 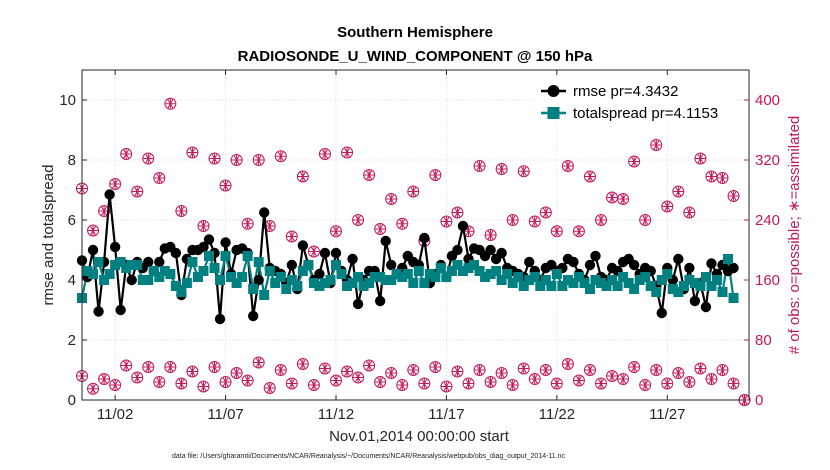 I want to click on y2-tick-label: 240, so click(x=767, y=220).